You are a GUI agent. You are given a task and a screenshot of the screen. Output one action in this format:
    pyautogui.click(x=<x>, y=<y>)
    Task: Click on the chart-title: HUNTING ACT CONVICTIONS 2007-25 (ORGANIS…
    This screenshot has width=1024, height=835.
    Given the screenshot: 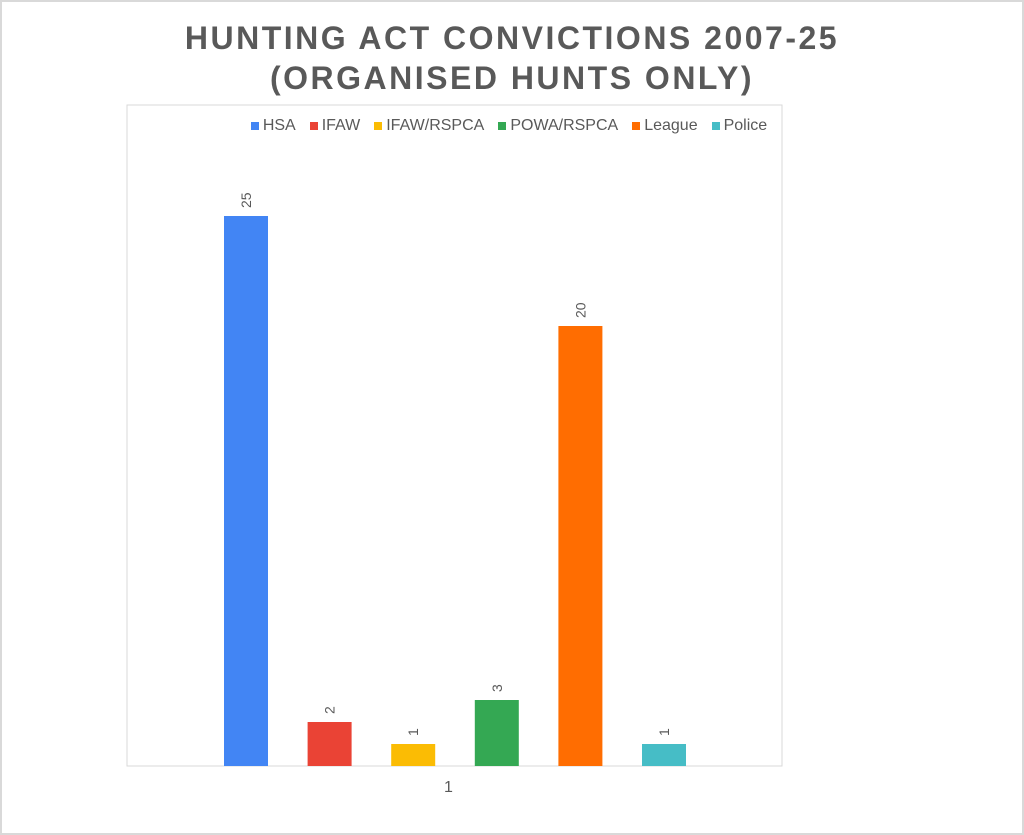 What is the action you would take?
    pyautogui.click(x=512, y=58)
    